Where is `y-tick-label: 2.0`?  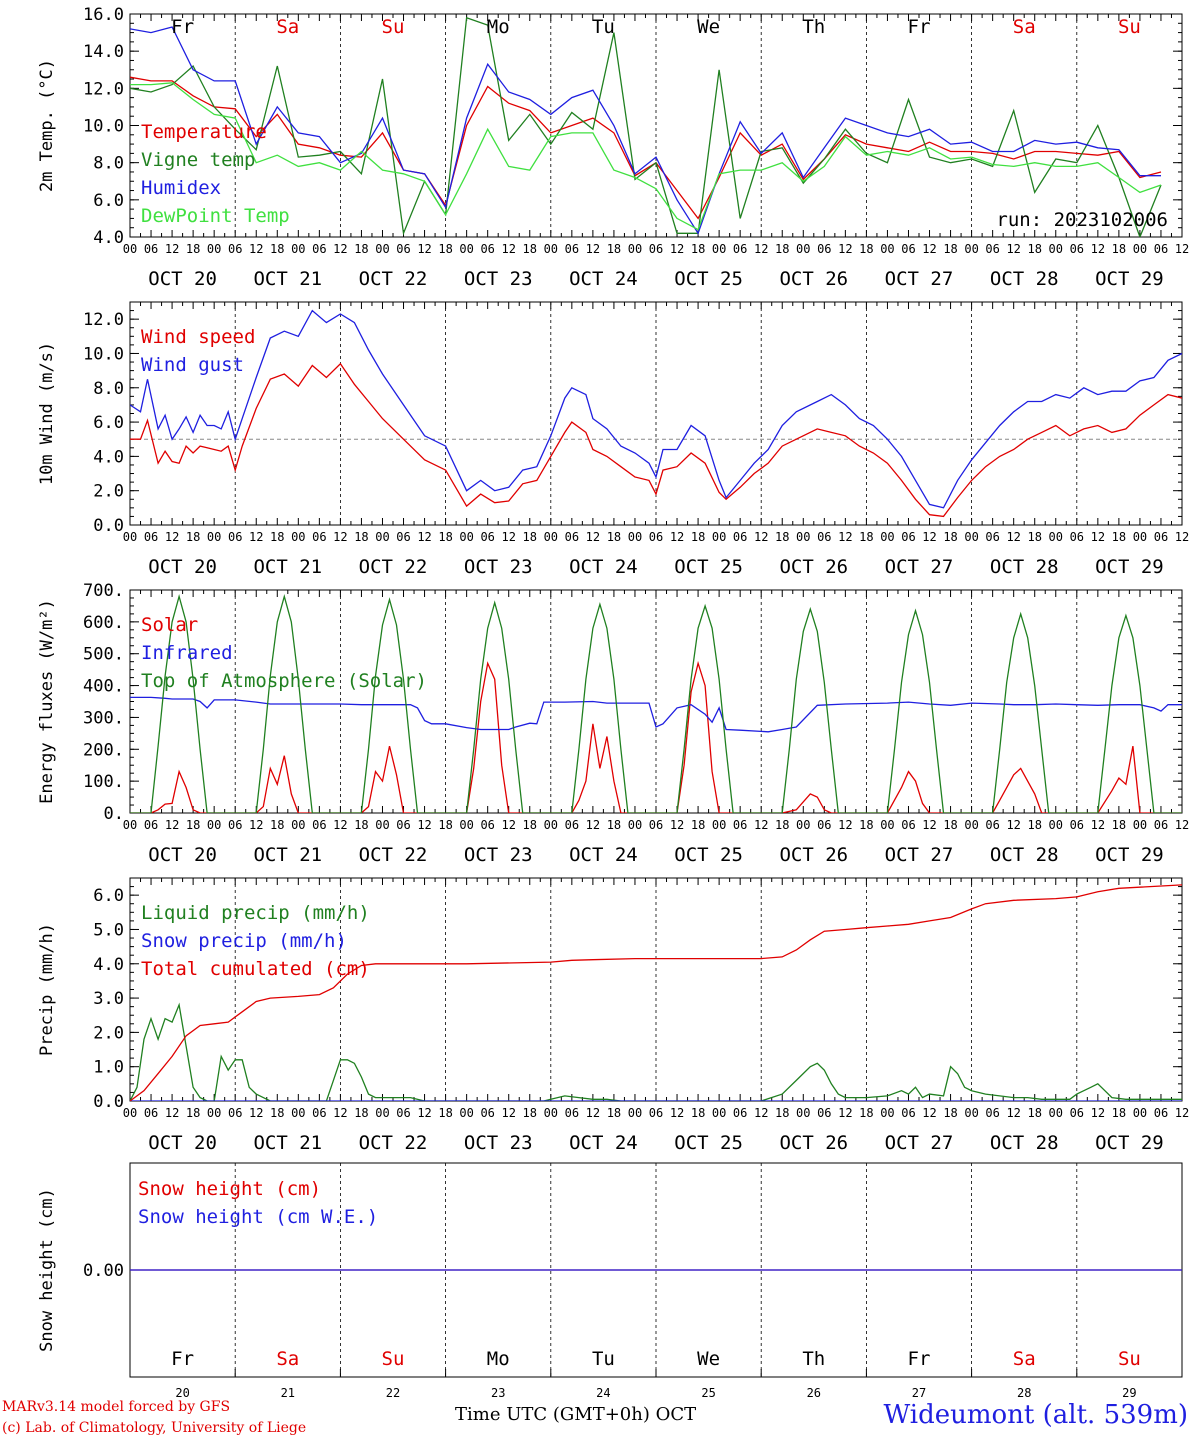 y-tick-label: 2.0 is located at coordinates (108, 492).